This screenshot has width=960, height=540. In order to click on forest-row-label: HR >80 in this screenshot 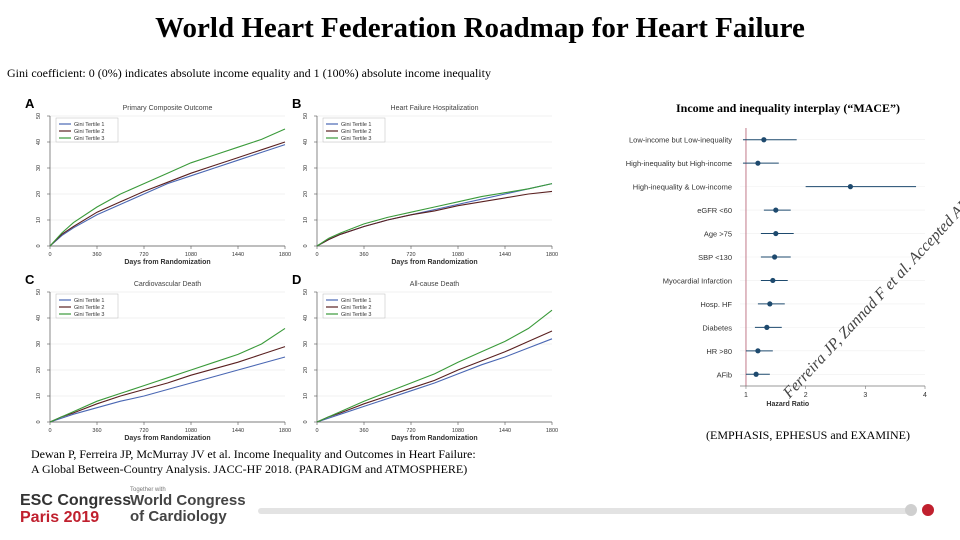, I will do `click(719, 351)`.